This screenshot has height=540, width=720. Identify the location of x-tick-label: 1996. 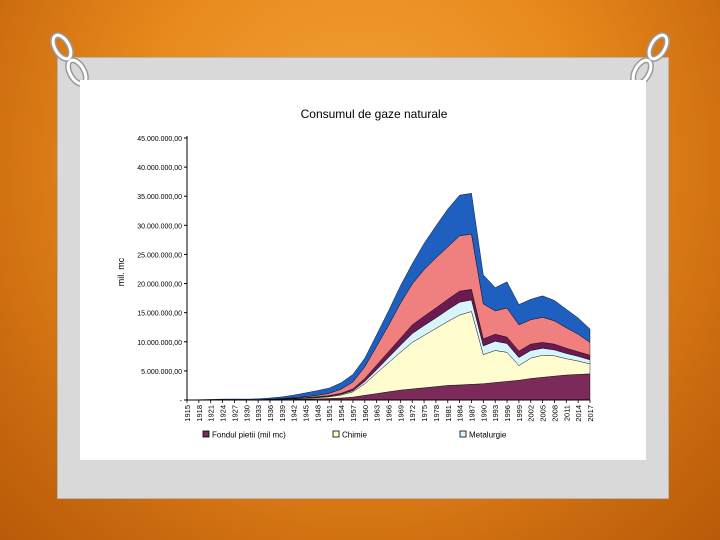
(507, 413).